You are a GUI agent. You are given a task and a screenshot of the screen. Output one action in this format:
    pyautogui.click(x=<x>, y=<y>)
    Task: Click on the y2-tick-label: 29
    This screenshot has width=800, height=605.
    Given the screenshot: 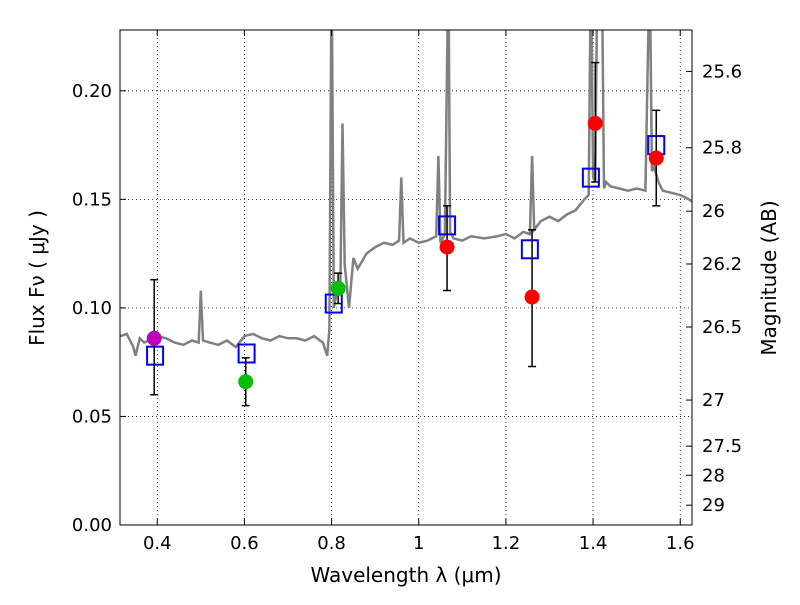 What is the action you would take?
    pyautogui.click(x=713, y=505)
    